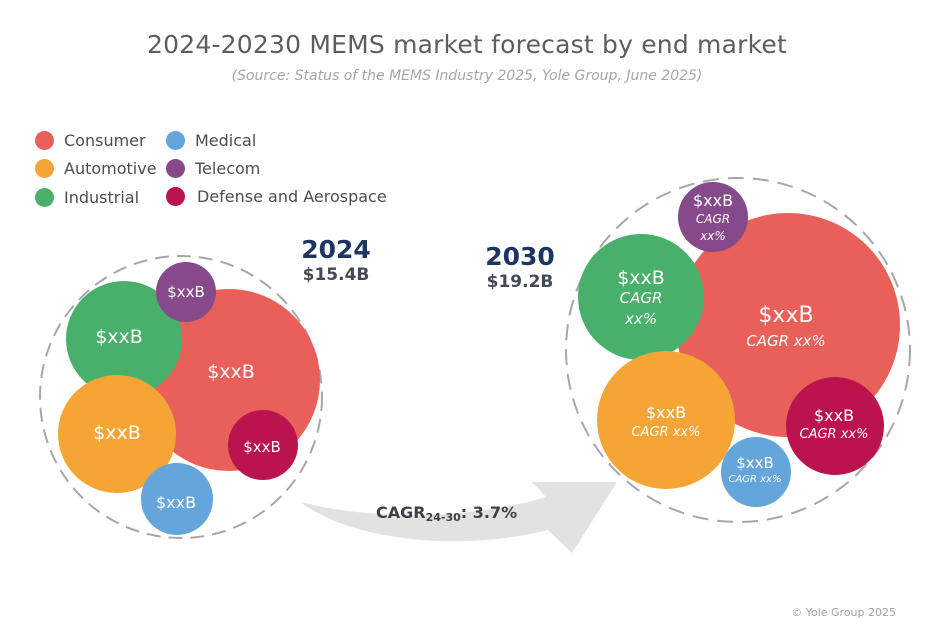  Describe the element at coordinates (834, 415) in the screenshot. I see `bubble-2030-defense-value: $xxB` at that location.